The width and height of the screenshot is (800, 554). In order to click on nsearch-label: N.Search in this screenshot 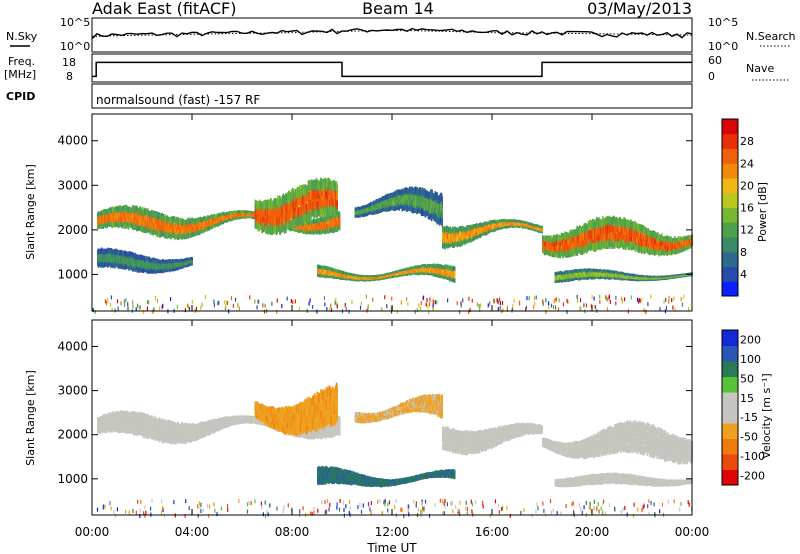, I will do `click(771, 36)`.